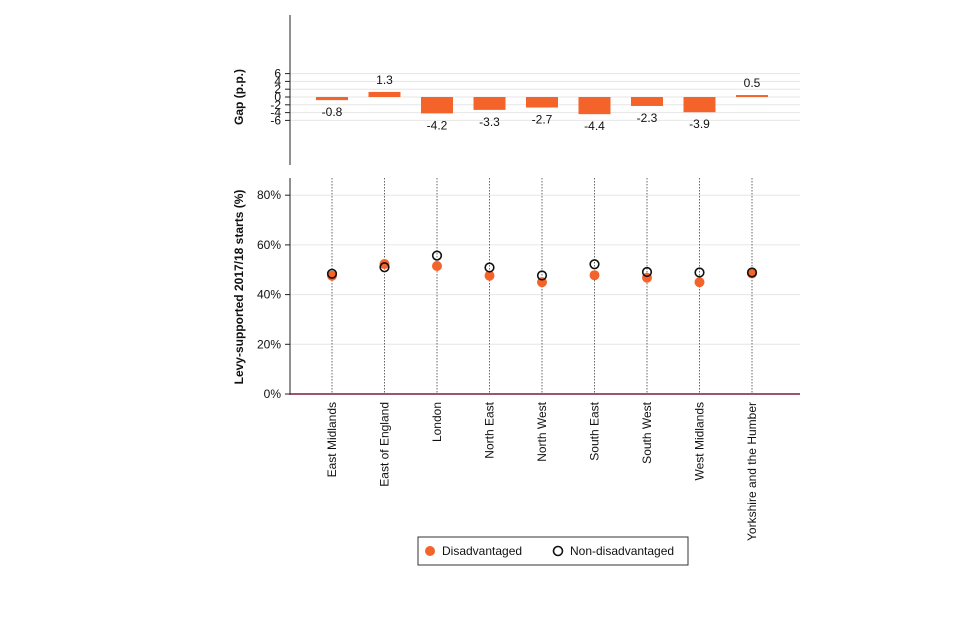 This screenshot has width=960, height=640. Describe the element at coordinates (332, 439) in the screenshot. I see `category-label: East Midlands` at that location.